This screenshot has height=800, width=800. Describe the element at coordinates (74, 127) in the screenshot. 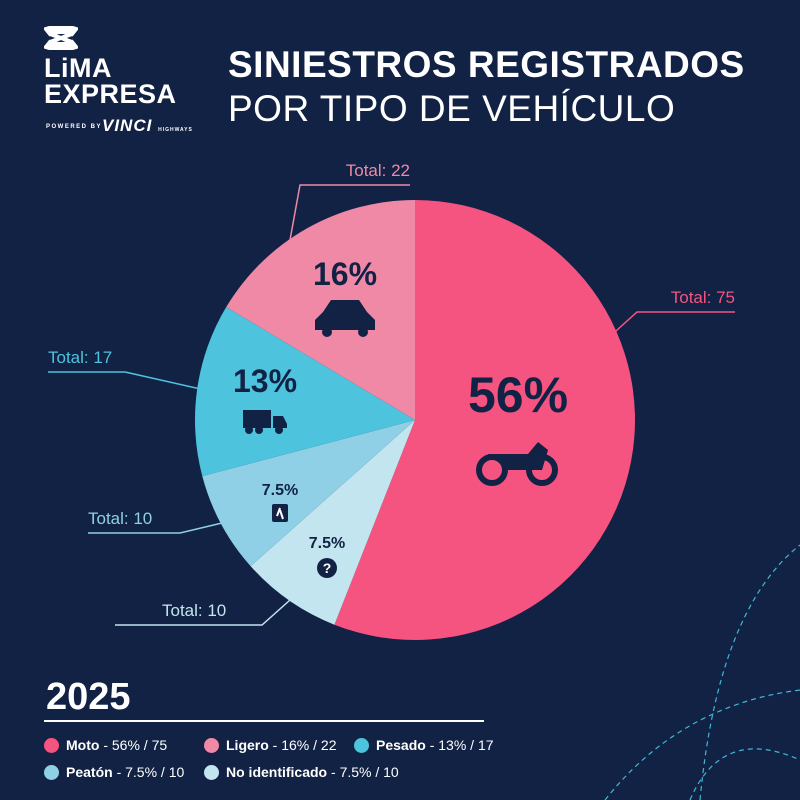

I see `powered-by: POWERED BY` at that location.